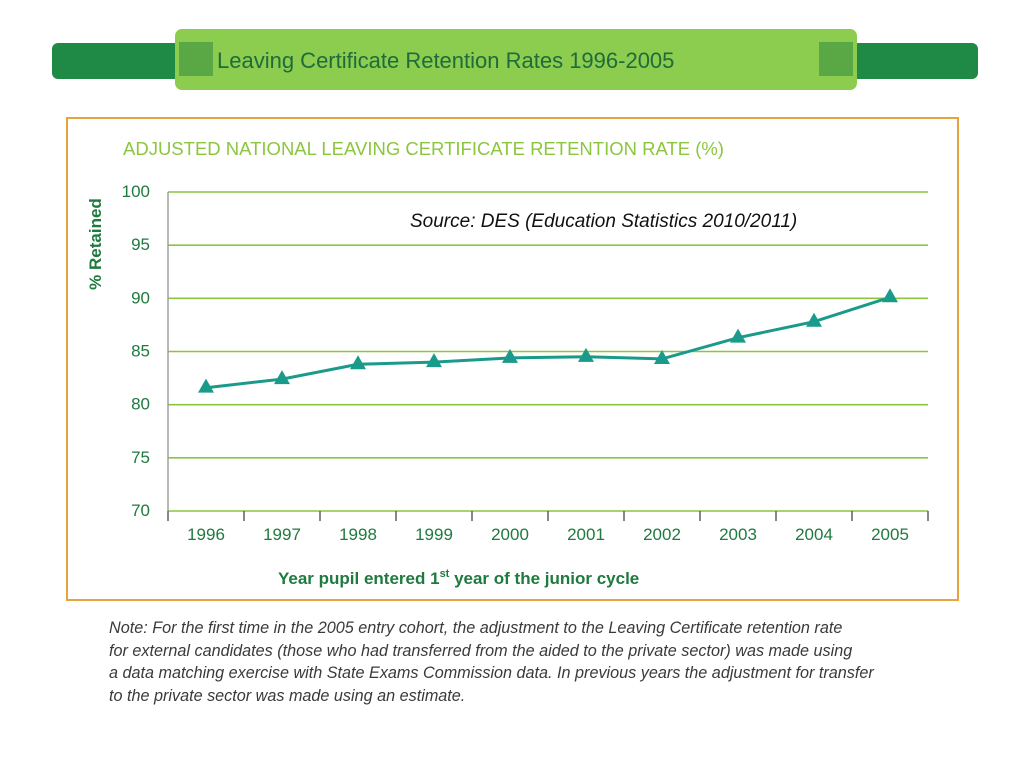 This screenshot has height=768, width=1024. Describe the element at coordinates (140, 351) in the screenshot. I see `y-tick-label: 85` at that location.